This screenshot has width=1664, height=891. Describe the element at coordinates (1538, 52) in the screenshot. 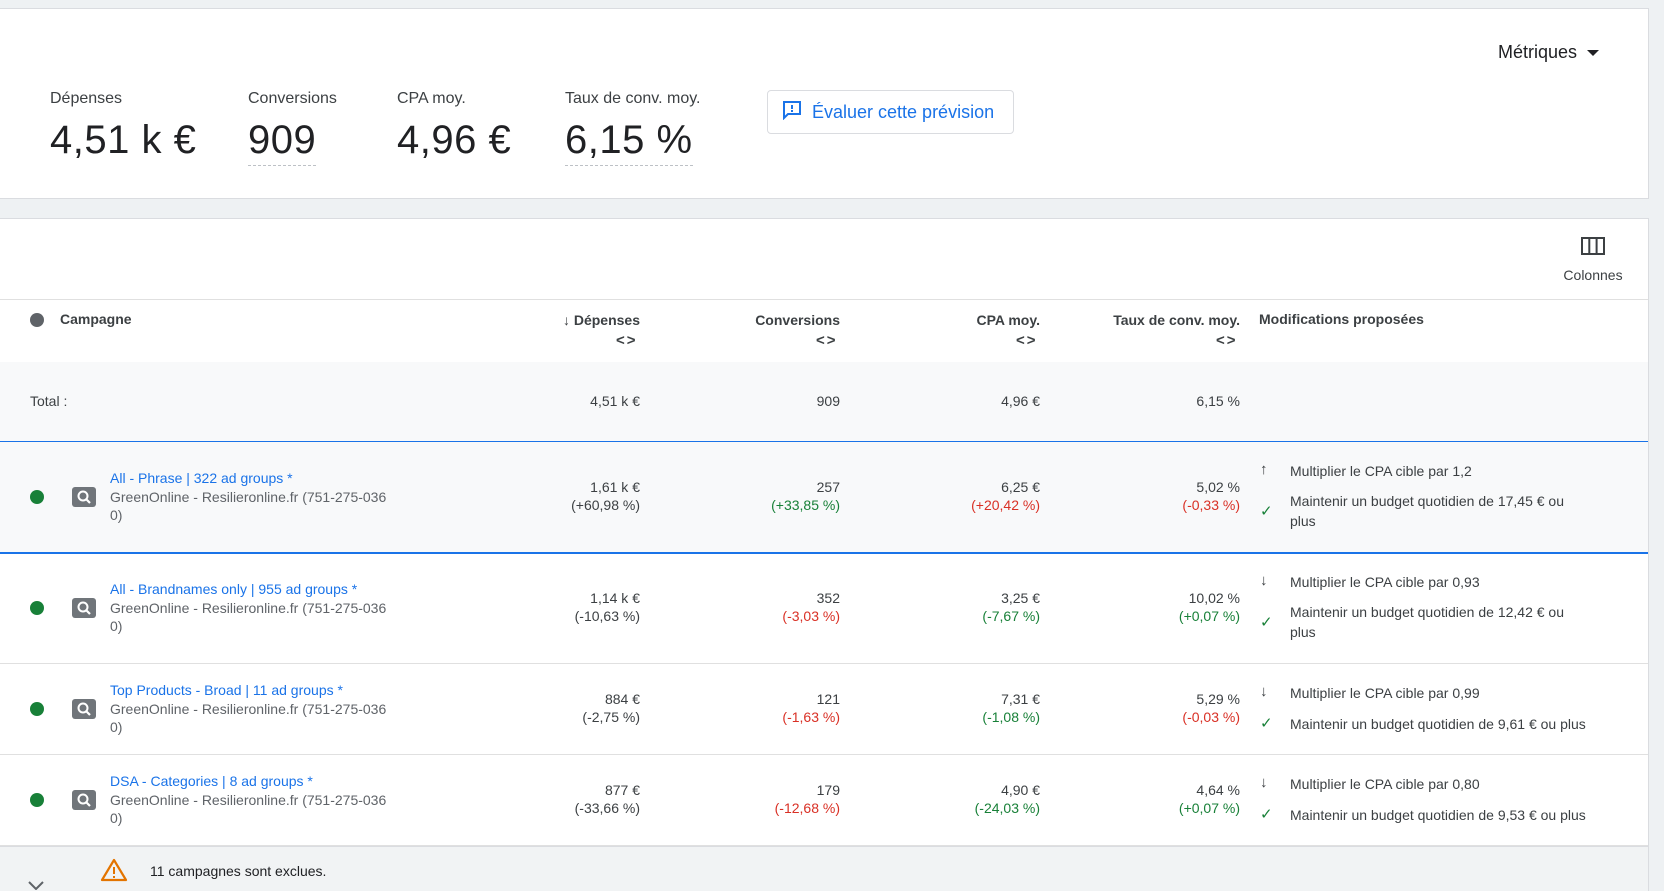

I see `metrics-dropdown-label: Métriques` at that location.